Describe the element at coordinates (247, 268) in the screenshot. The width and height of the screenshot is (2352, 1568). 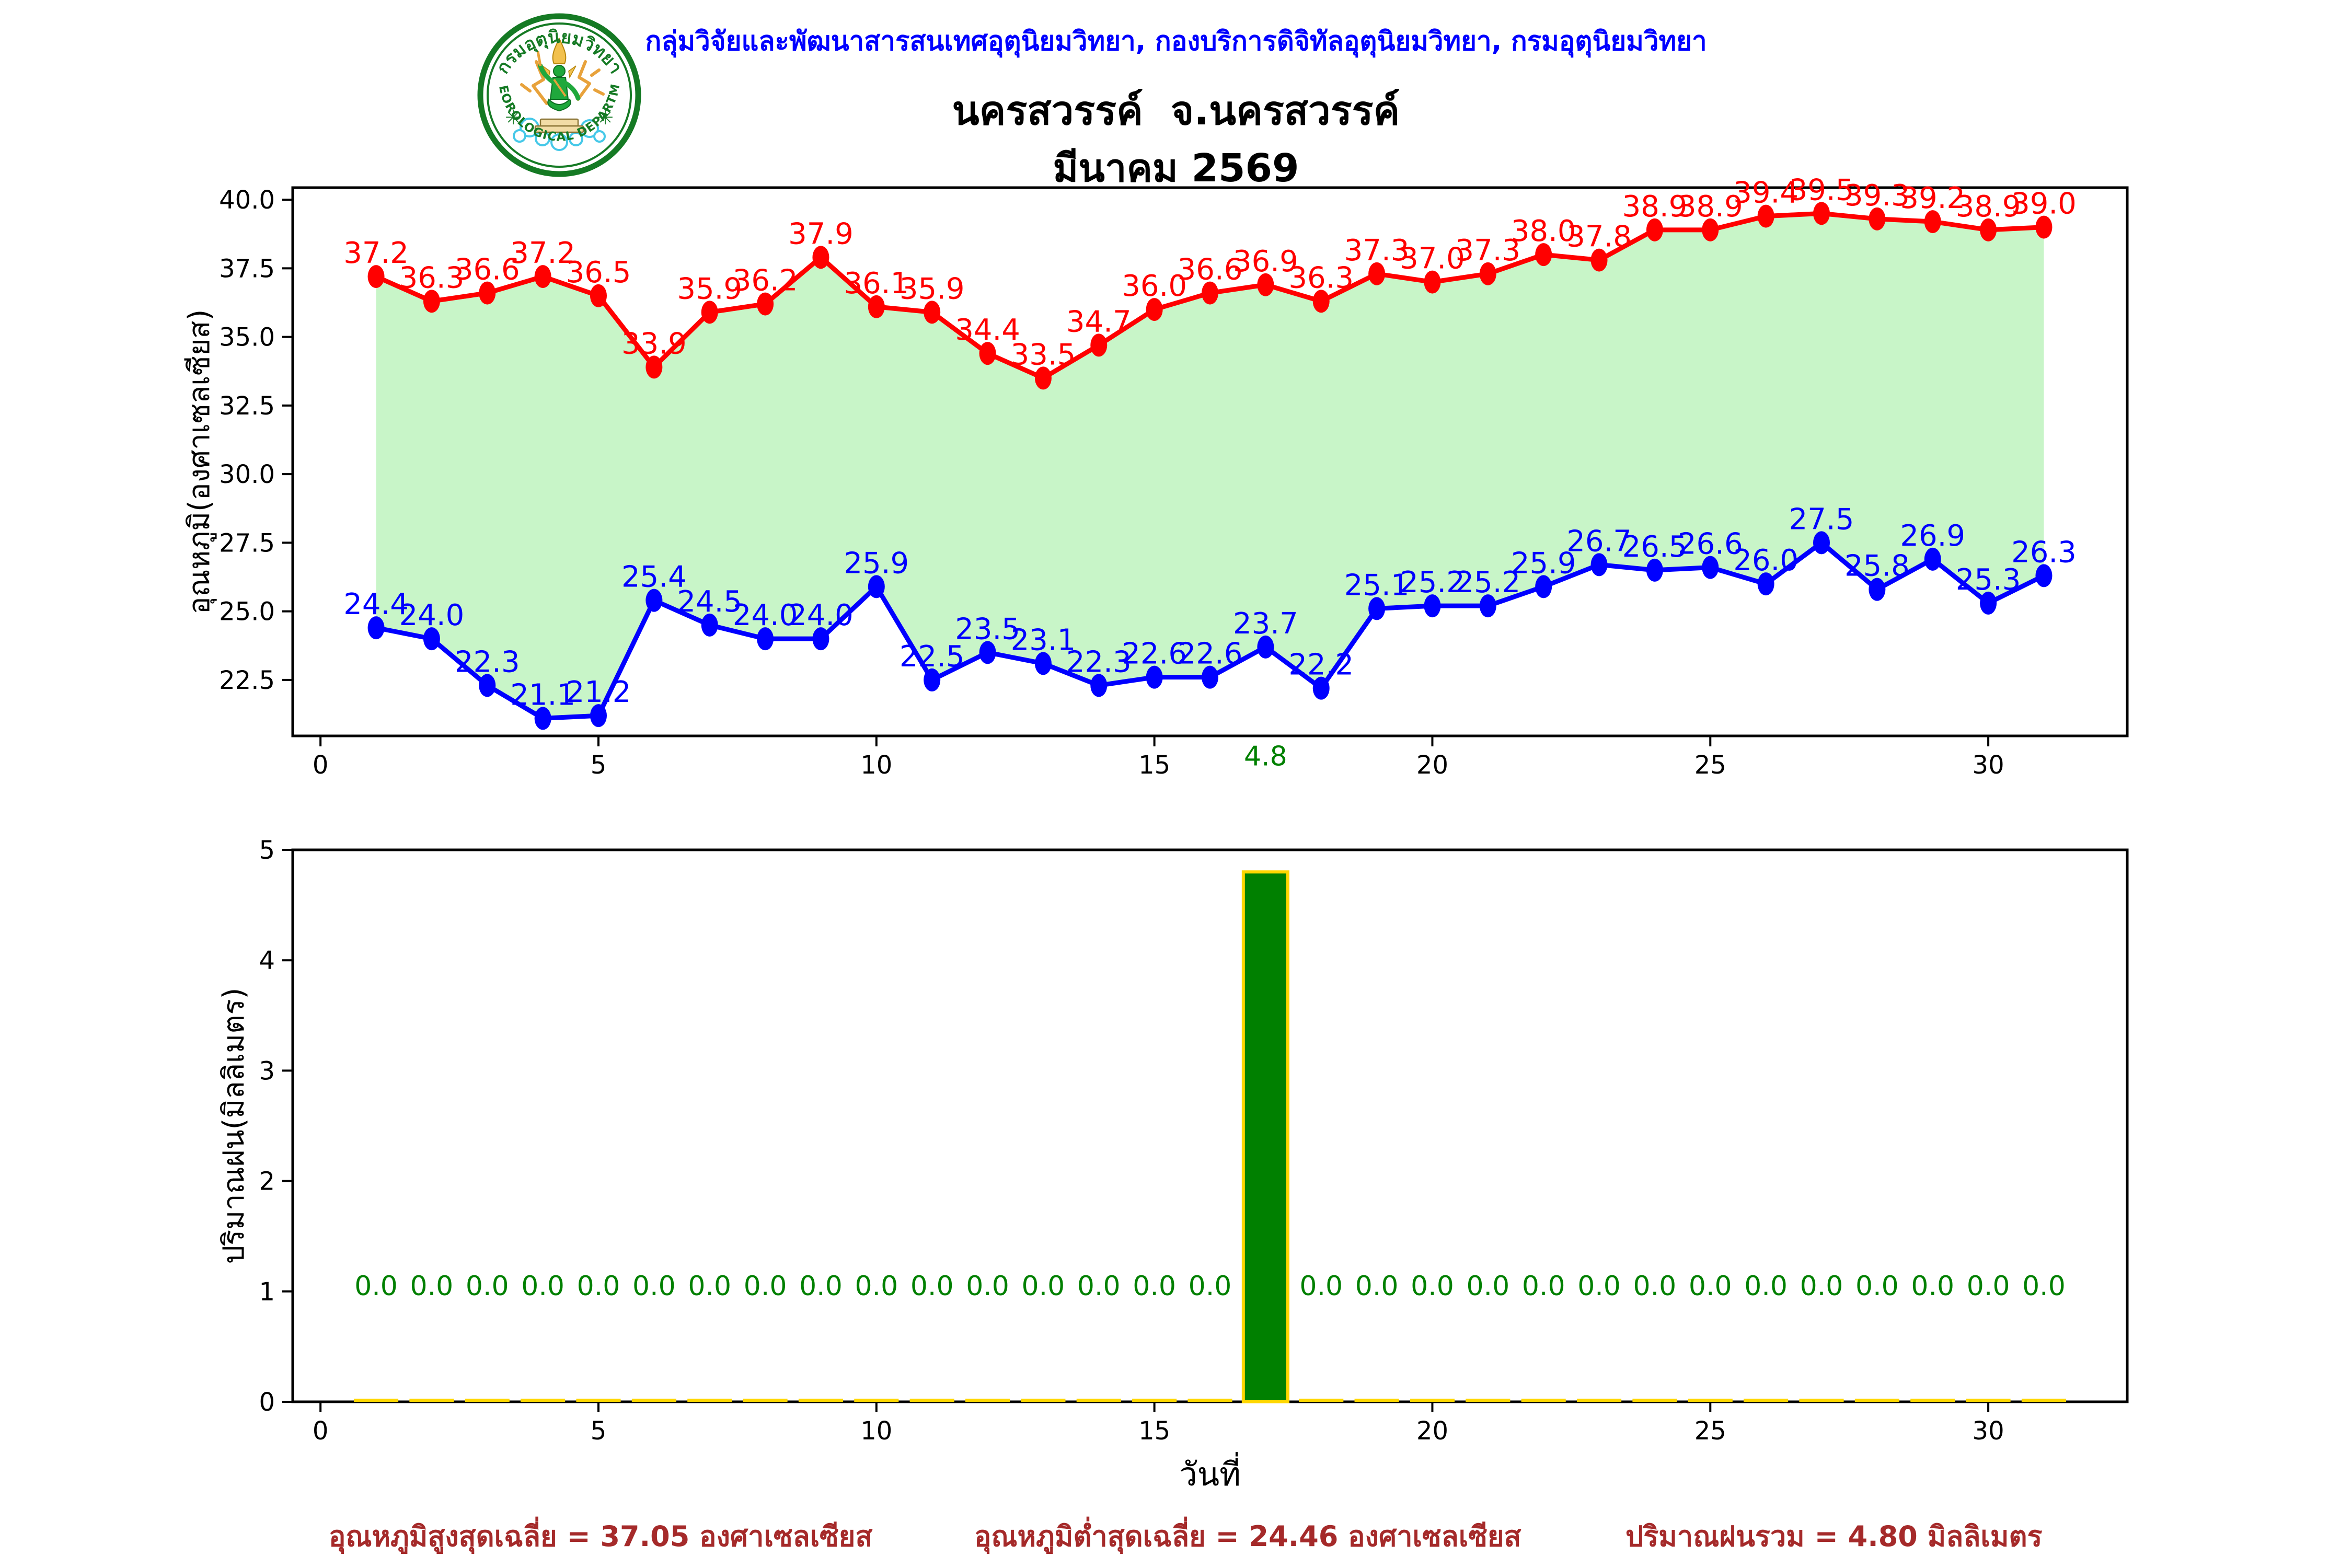
I see `y-tick-label: 37.5` at that location.